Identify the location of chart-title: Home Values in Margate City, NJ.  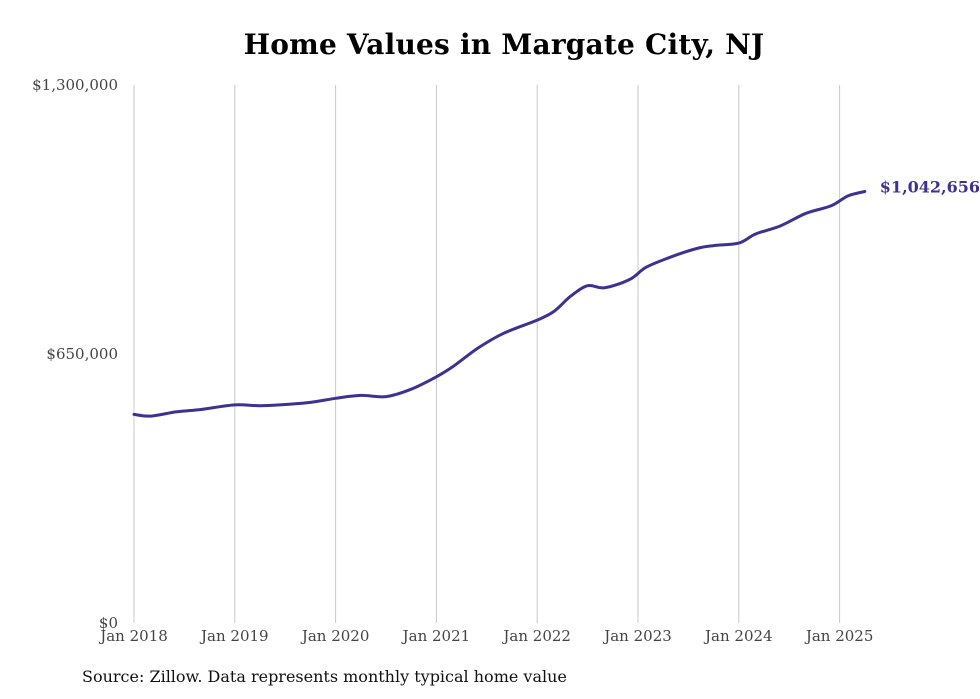
(504, 44).